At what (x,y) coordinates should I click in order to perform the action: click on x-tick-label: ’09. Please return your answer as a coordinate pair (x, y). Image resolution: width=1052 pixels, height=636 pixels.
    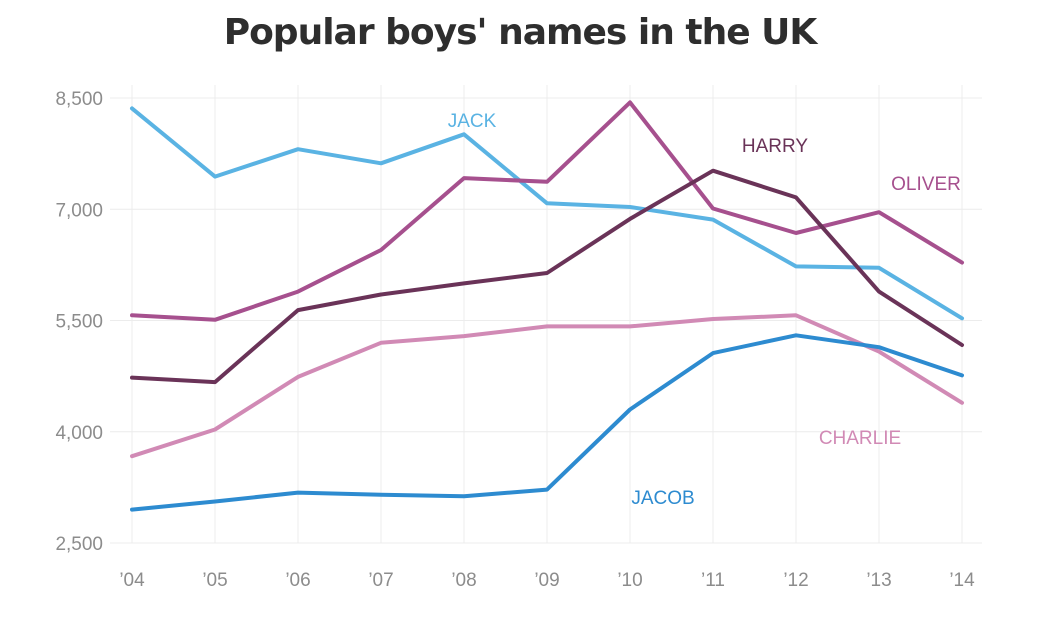
    Looking at the image, I should click on (546, 580).